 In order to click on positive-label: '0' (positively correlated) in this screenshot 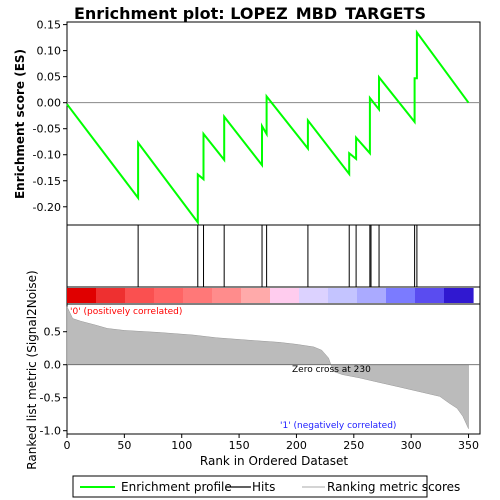, I will do `click(126, 312)`.